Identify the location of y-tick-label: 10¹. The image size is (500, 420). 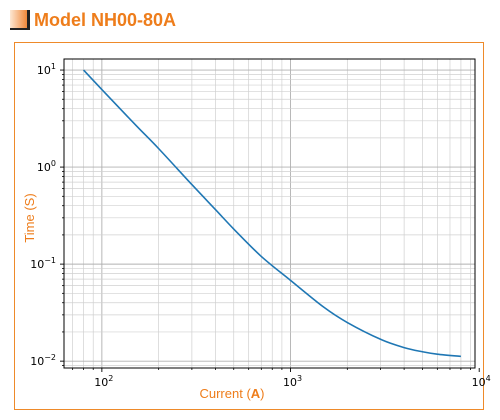
(46, 69).